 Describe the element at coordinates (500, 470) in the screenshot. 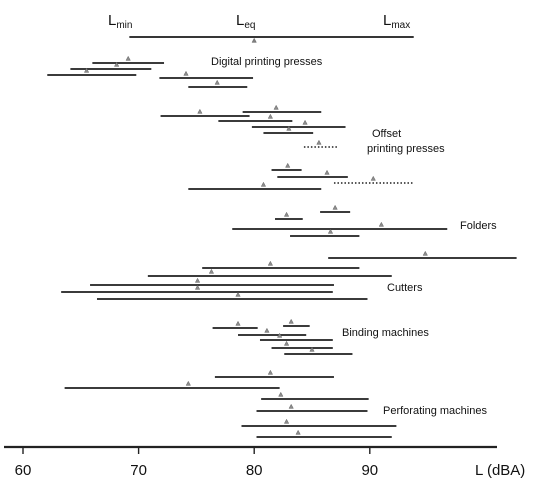

I see `x-axis-label: L (dBA)` at that location.